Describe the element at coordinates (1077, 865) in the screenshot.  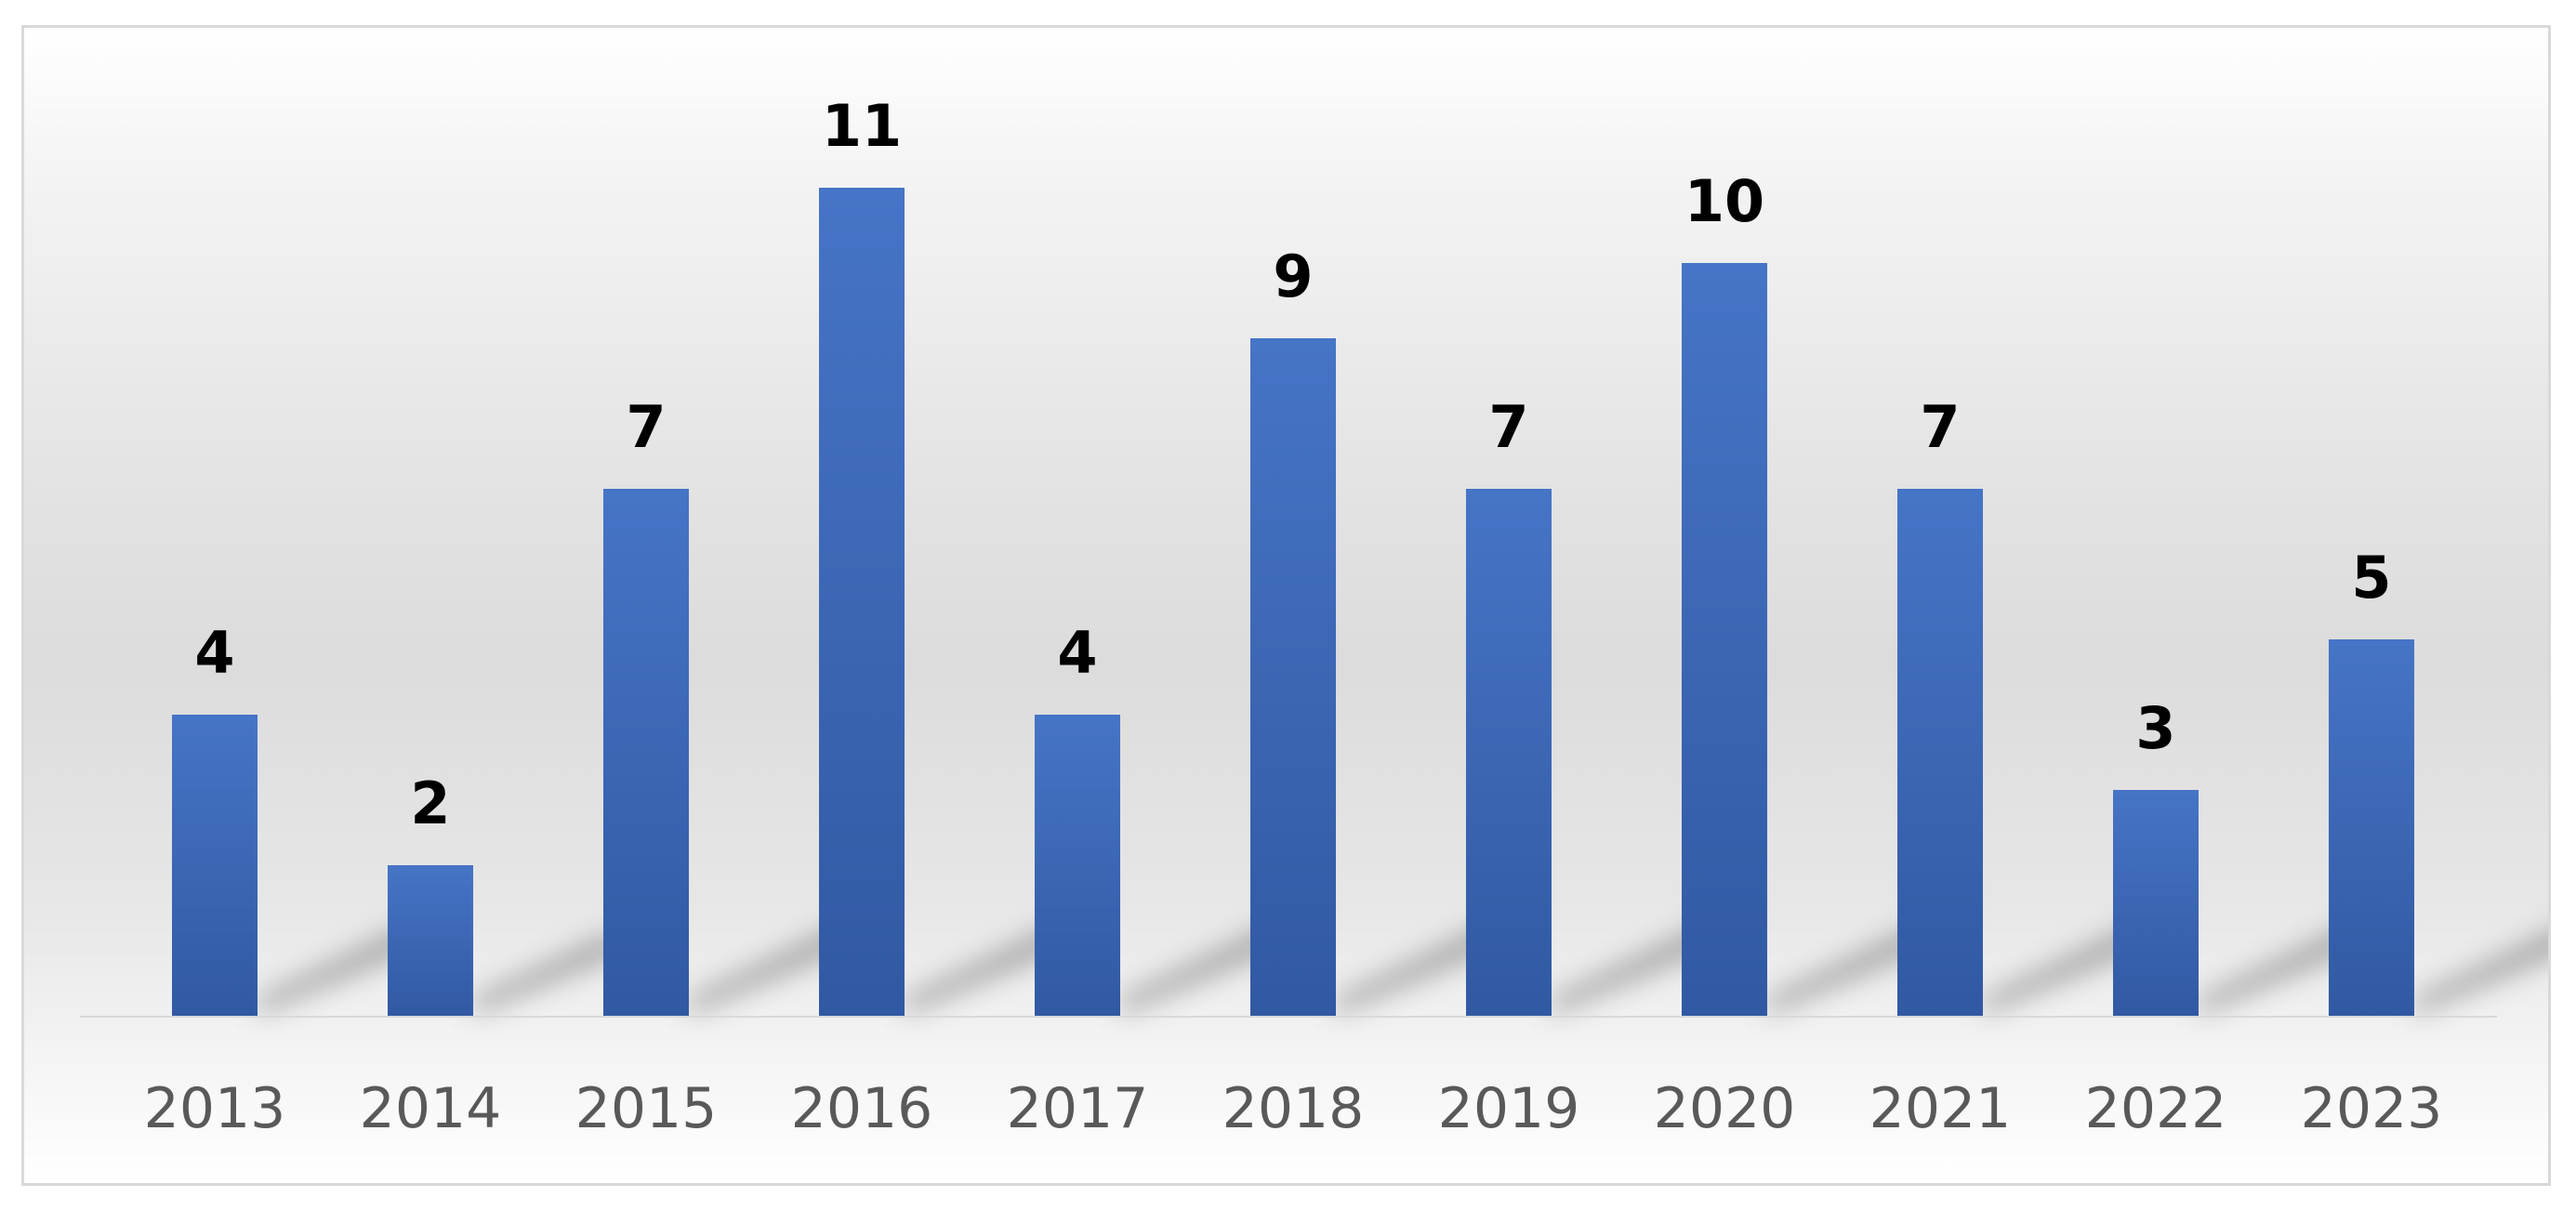
I see `bar-2017` at that location.